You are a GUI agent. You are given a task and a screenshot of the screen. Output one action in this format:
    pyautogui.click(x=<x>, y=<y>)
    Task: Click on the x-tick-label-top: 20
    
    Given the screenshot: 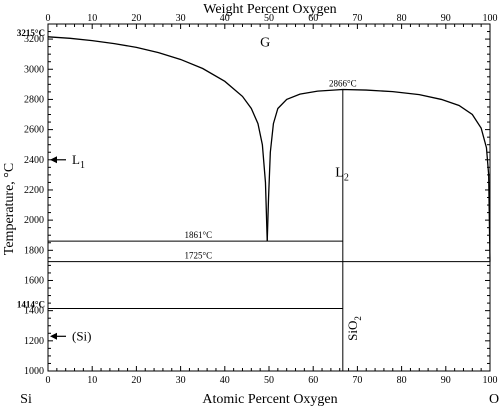 What is the action you would take?
    pyautogui.click(x=136, y=18)
    